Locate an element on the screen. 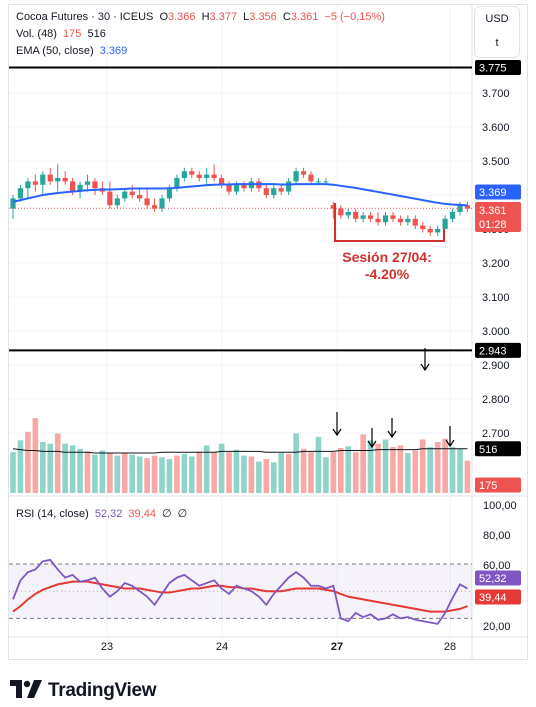 Image resolution: width=536 pixels, height=707 pixels. badge-rsi-ma-bg is located at coordinates (498, 597).